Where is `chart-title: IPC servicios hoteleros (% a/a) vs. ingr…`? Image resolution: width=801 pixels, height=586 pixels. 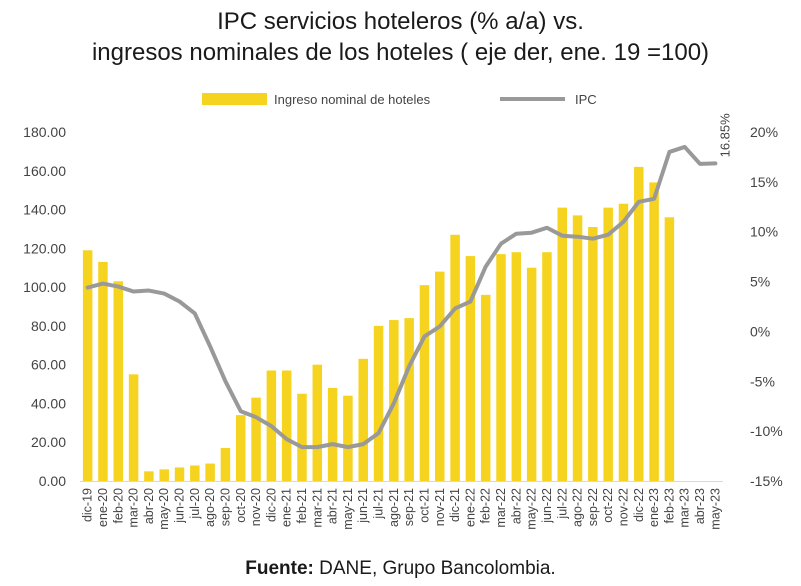 chart-title: IPC servicios hoteleros (% a/a) vs. ingr… is located at coordinates (400, 37).